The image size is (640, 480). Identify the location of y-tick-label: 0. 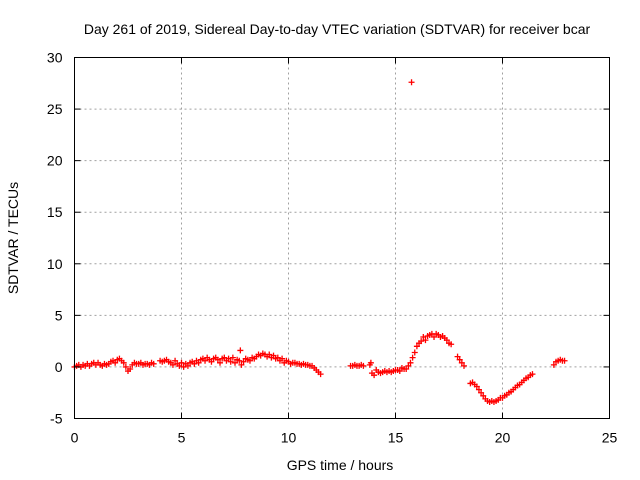
(59, 367).